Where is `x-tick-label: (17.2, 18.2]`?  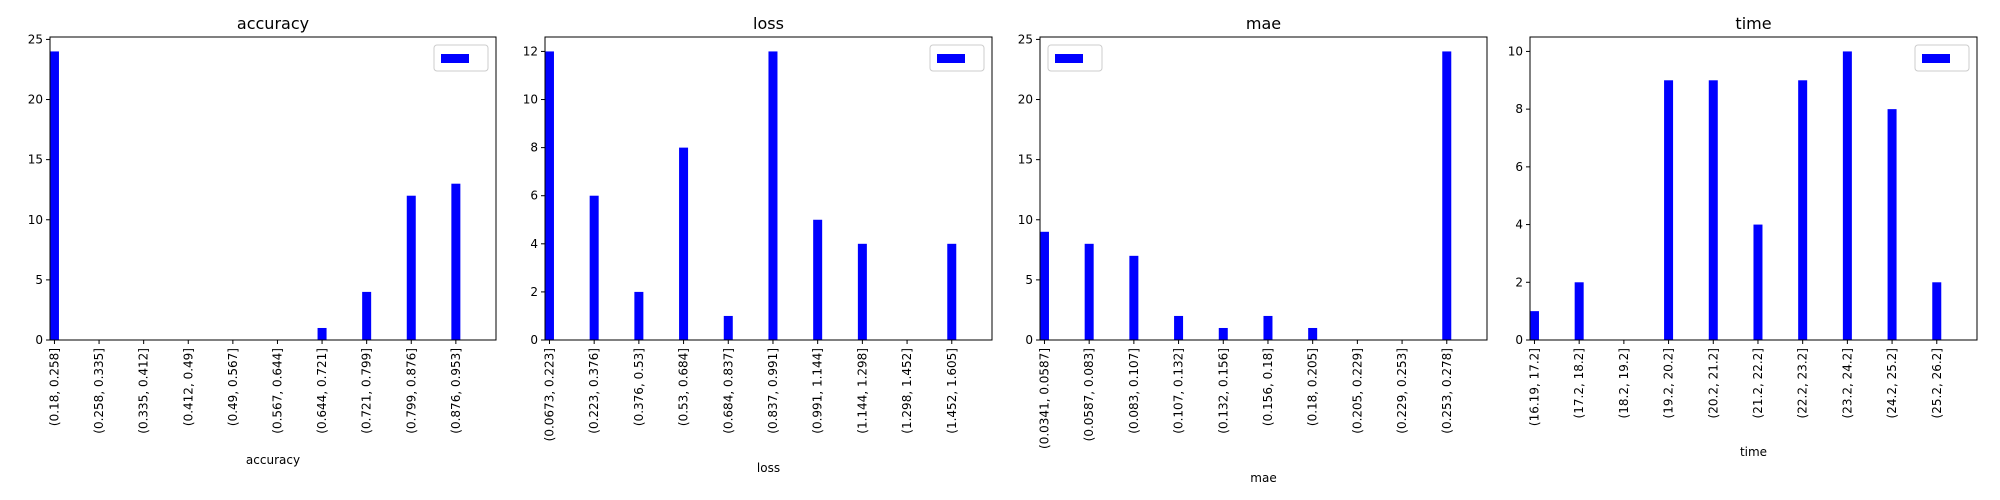
x-tick-label: (17.2, 18.2] is located at coordinates (1579, 383).